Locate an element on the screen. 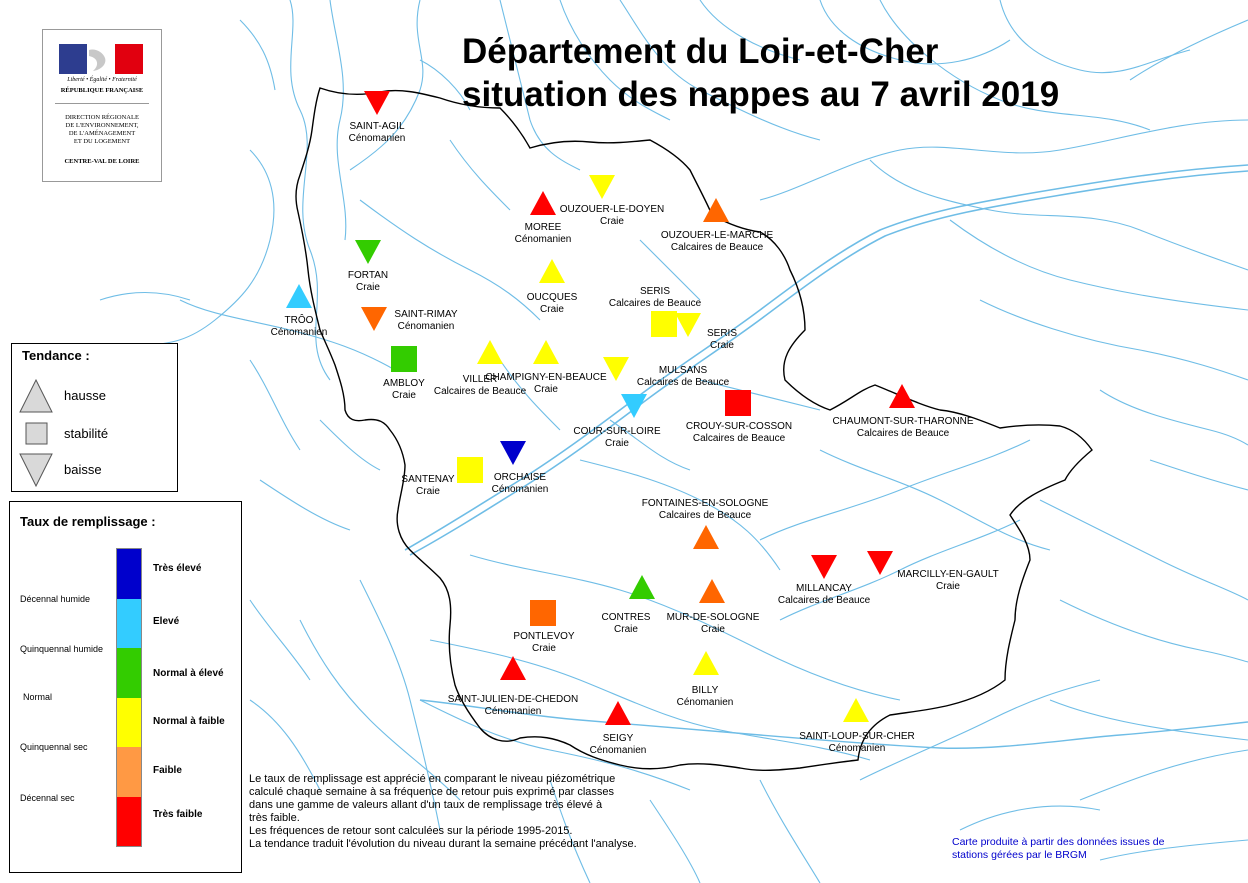  map-title-line1: Département du Loir-et-Cher is located at coordinates (700, 51).